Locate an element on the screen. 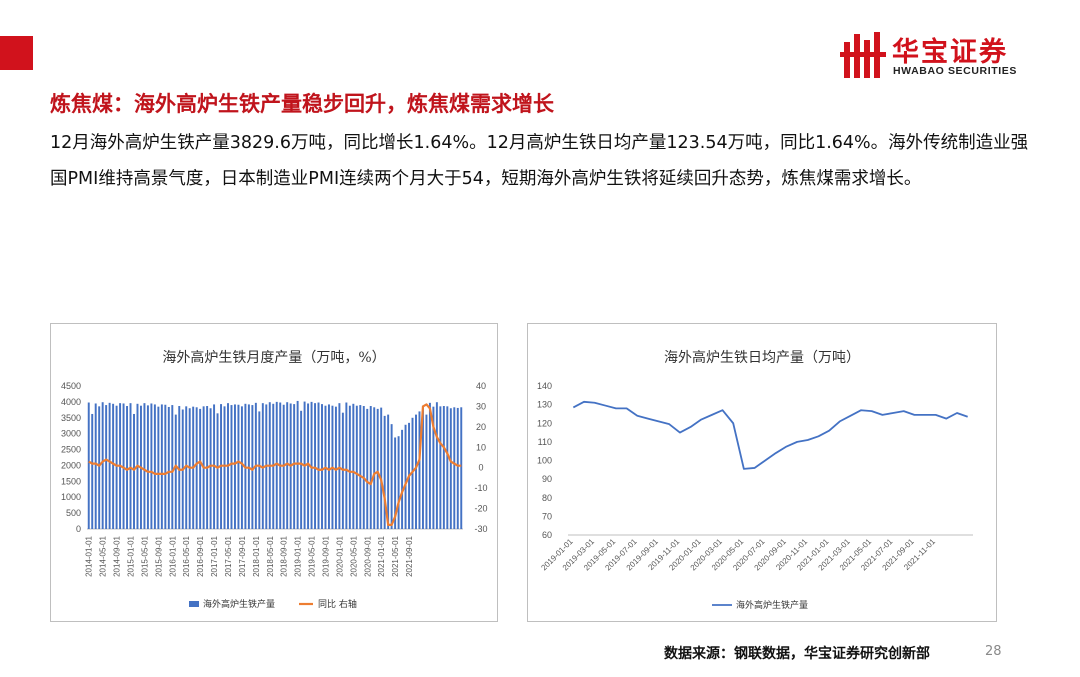  legend-label-line: 海外高炉生铁产量 is located at coordinates (772, 605).